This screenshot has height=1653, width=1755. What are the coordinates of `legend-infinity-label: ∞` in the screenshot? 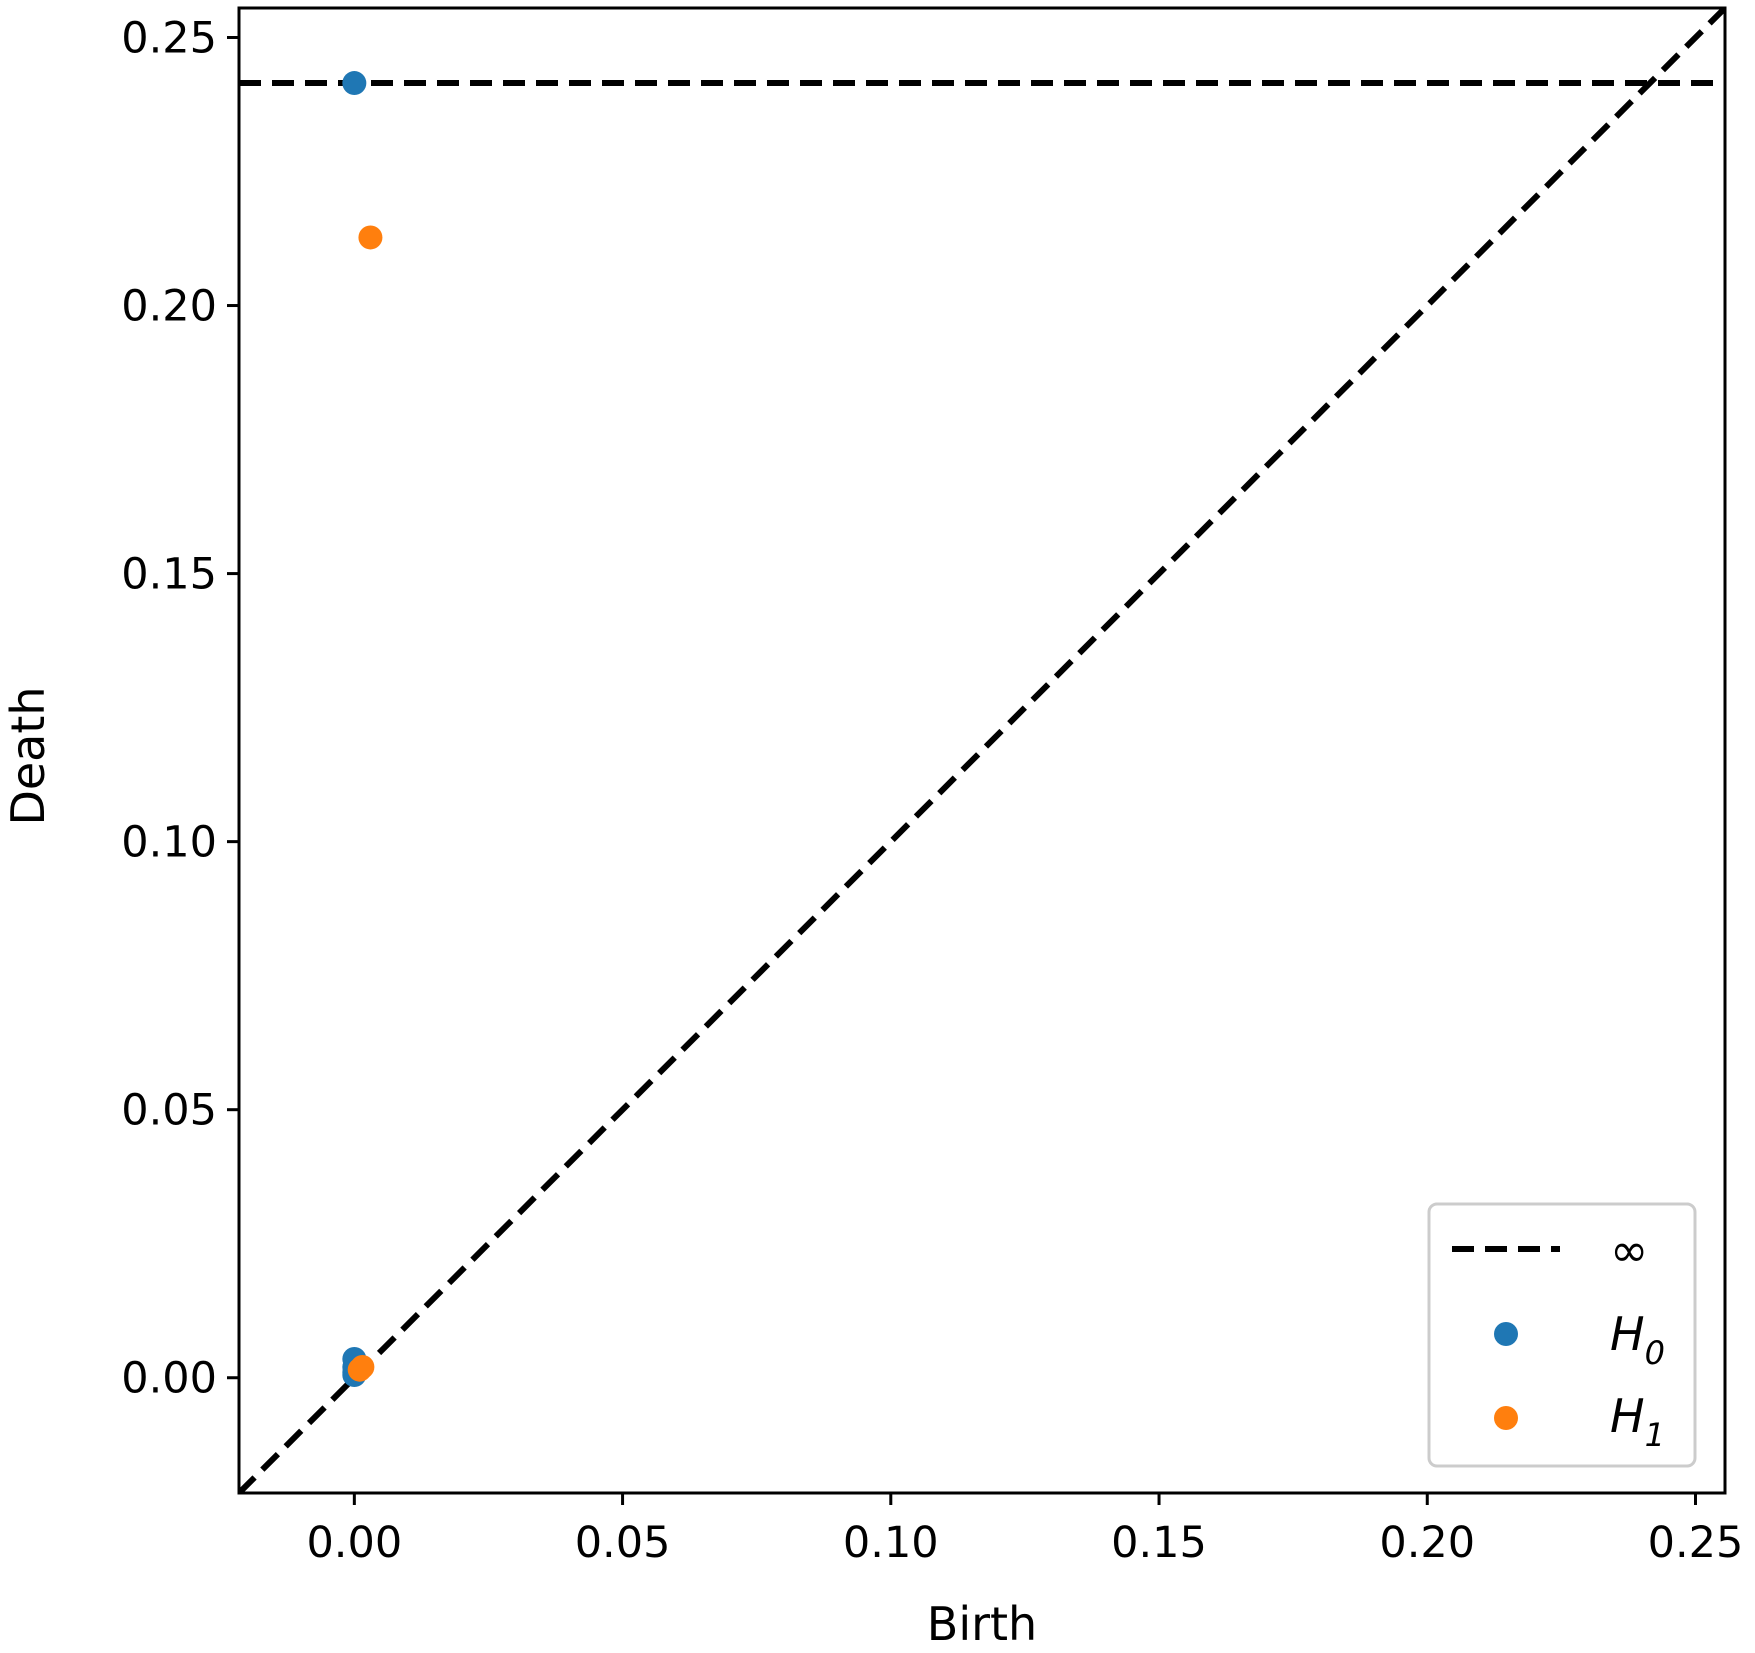 It's located at (1629, 1250).